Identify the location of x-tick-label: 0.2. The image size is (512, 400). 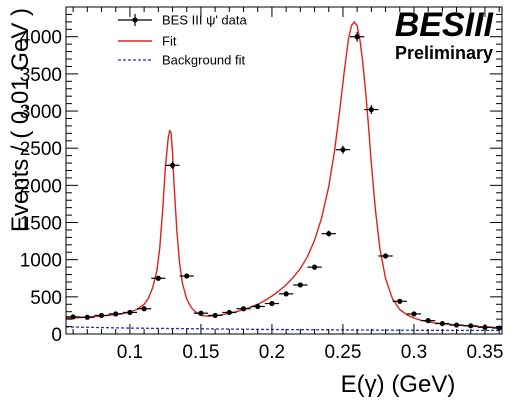
(272, 352).